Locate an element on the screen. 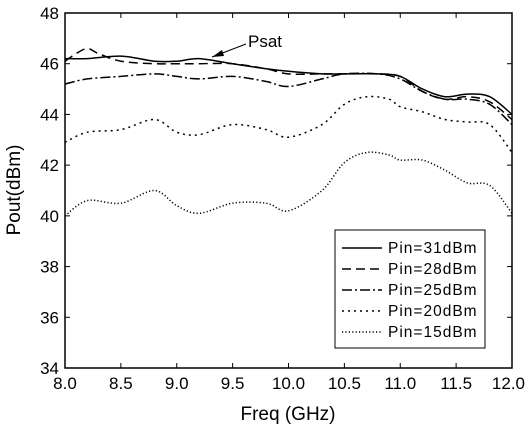 The height and width of the screenshot is (428, 531). y-tick-label: 34 is located at coordinates (49, 368).